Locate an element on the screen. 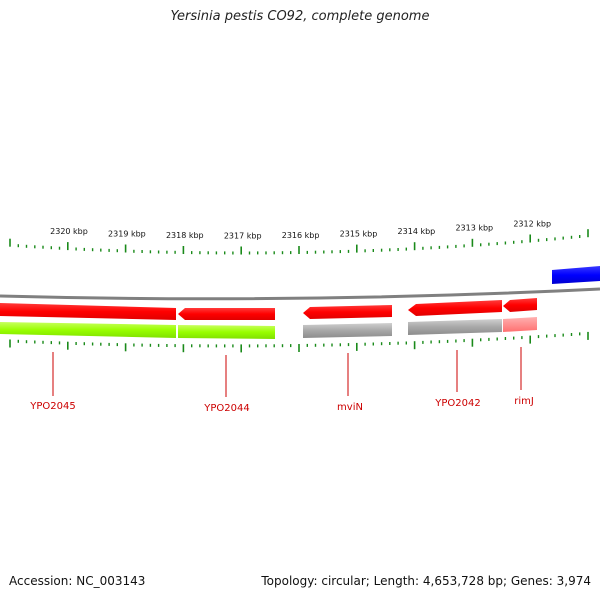 The image size is (600, 600). accession-text: Accession: NC_003143 is located at coordinates (77, 581).